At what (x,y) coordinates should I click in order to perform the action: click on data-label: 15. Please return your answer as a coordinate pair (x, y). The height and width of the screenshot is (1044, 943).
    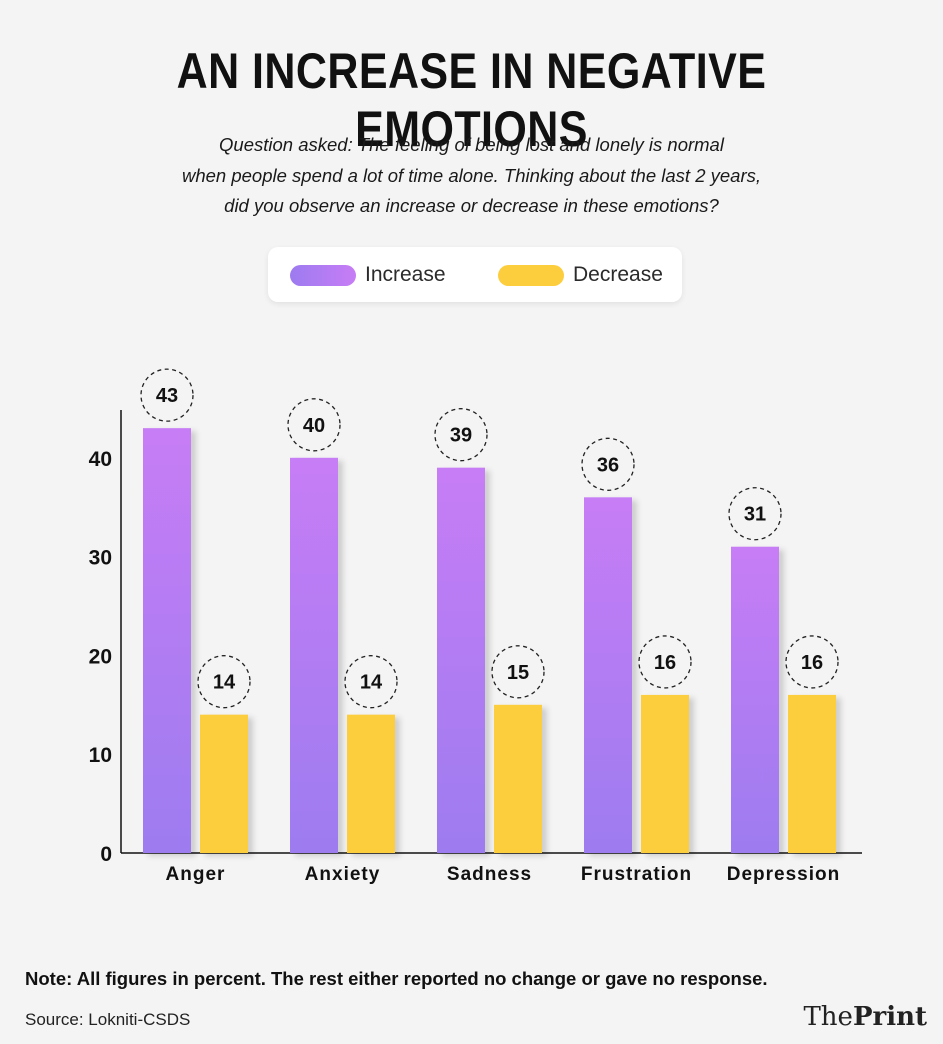
    Looking at the image, I should click on (518, 673).